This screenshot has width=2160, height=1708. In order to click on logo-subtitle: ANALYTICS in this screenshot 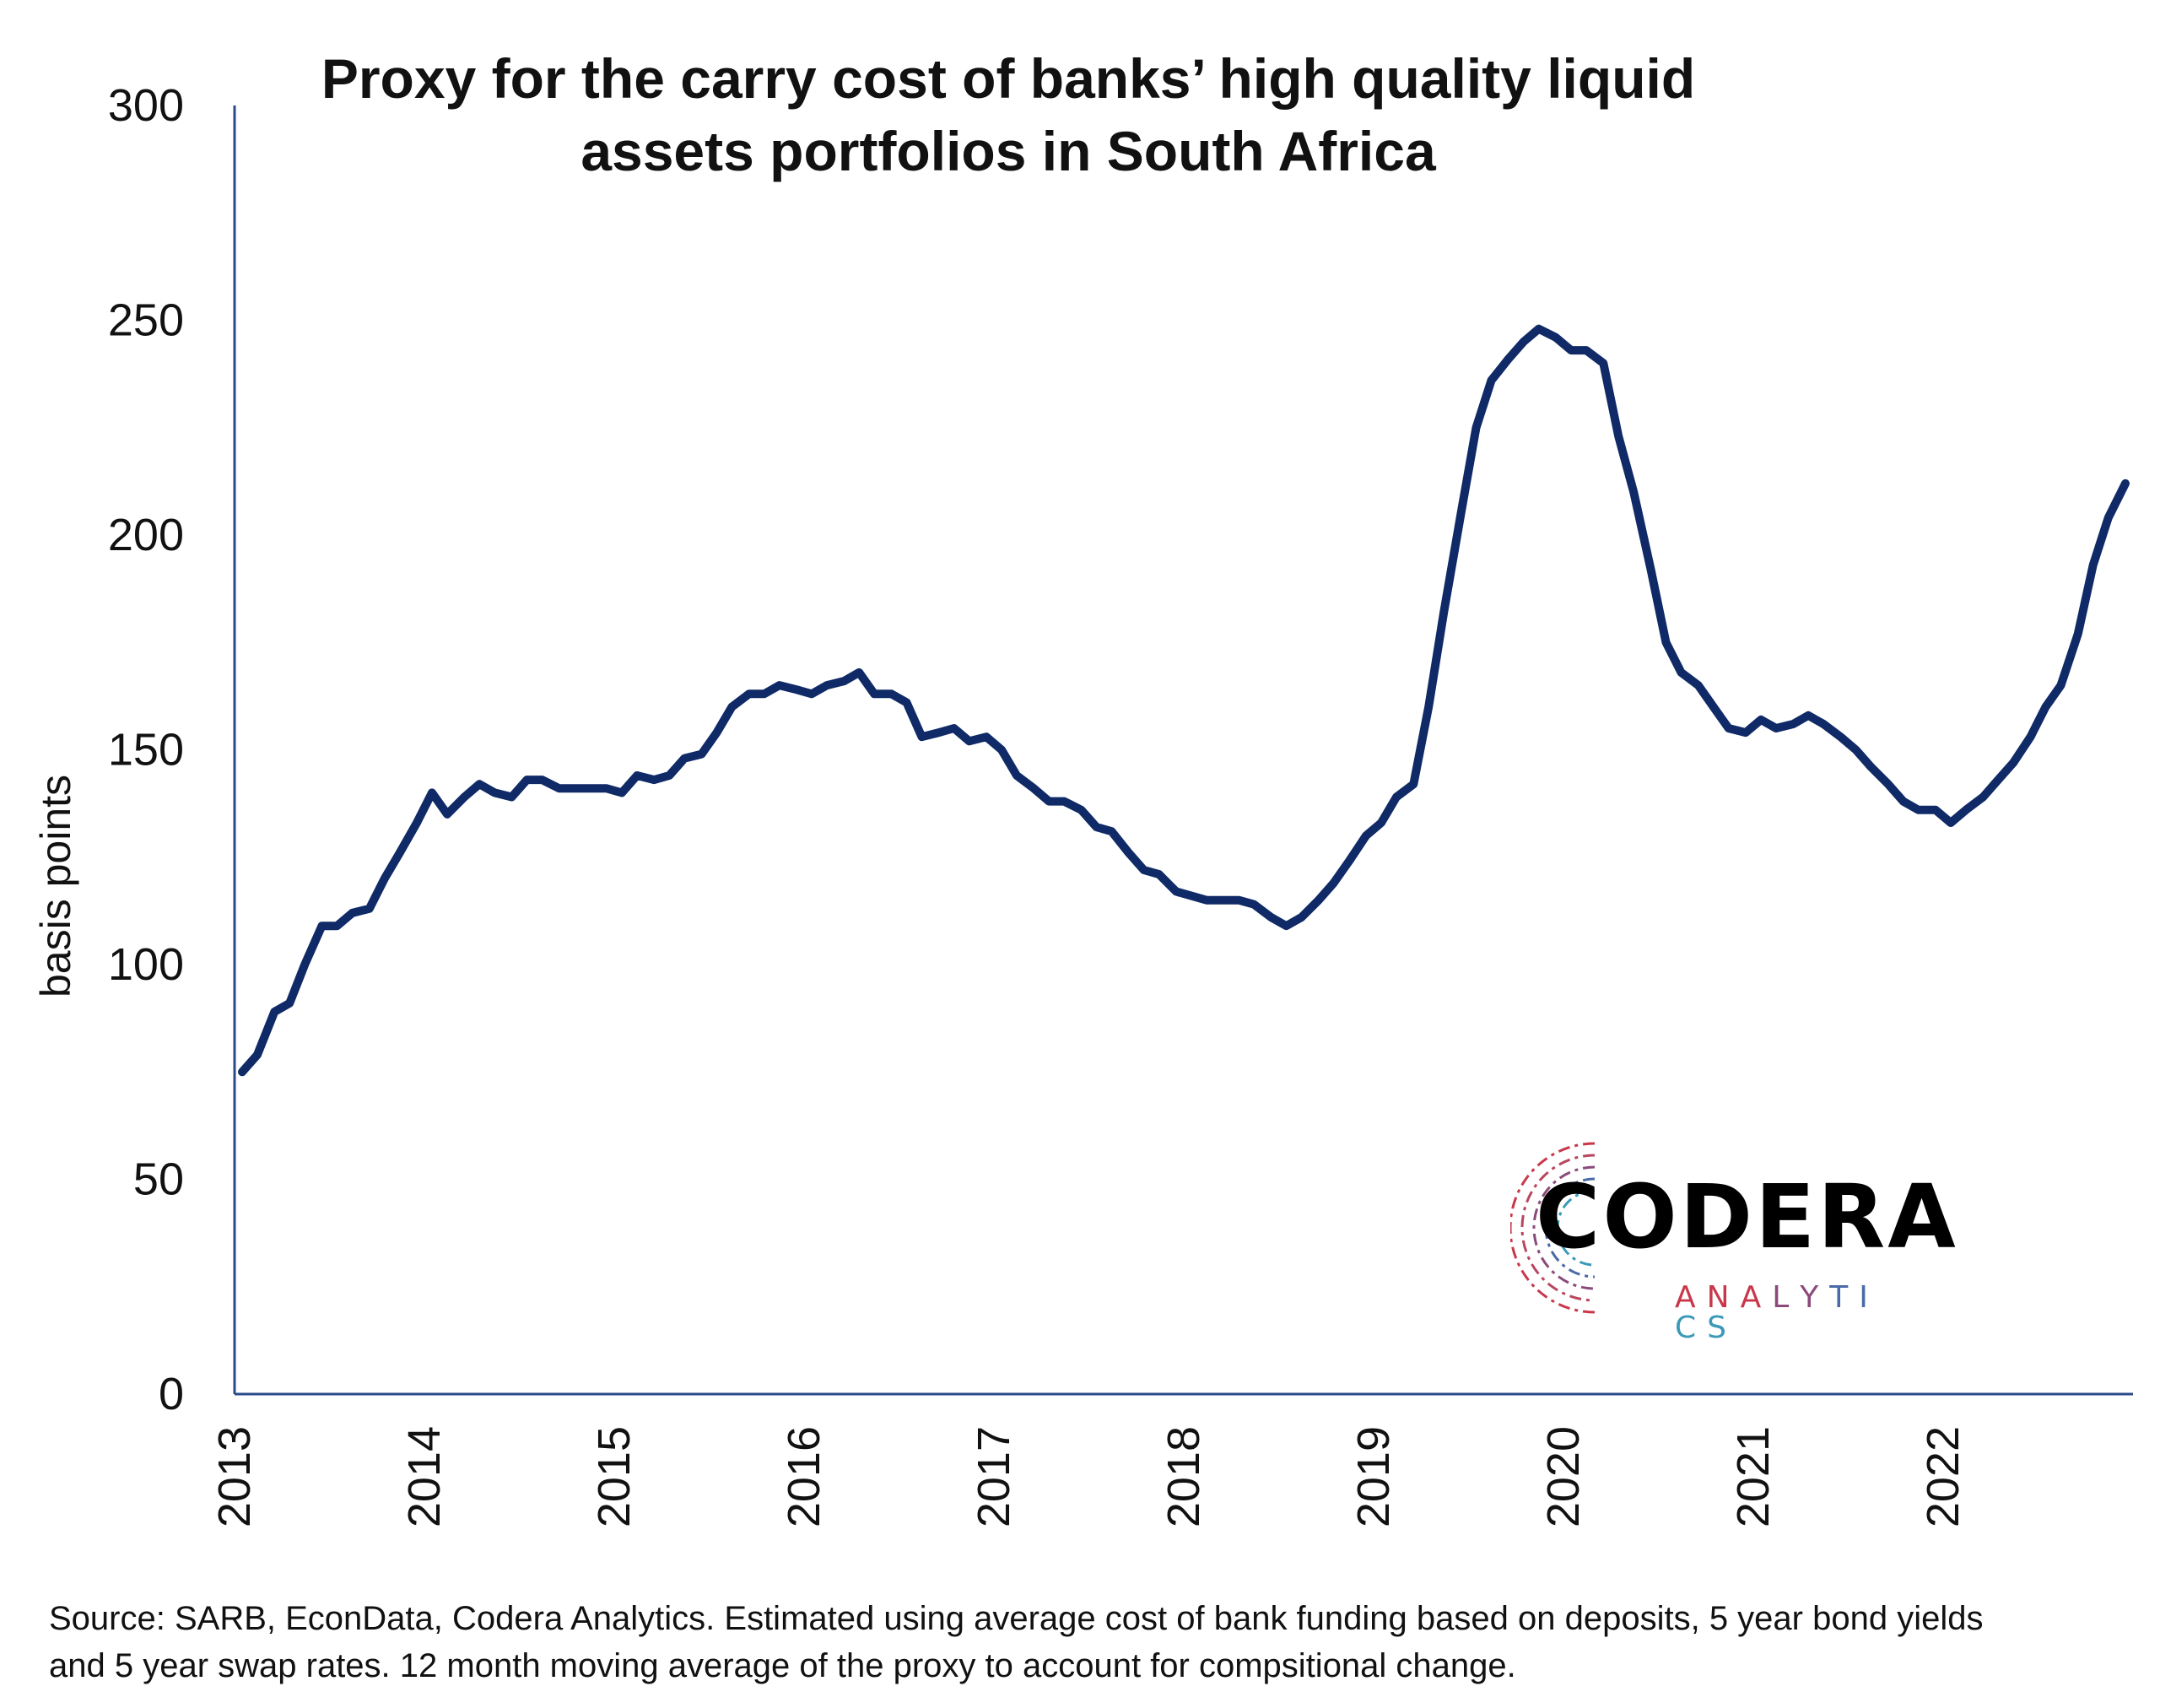, I will do `click(1778, 1313)`.